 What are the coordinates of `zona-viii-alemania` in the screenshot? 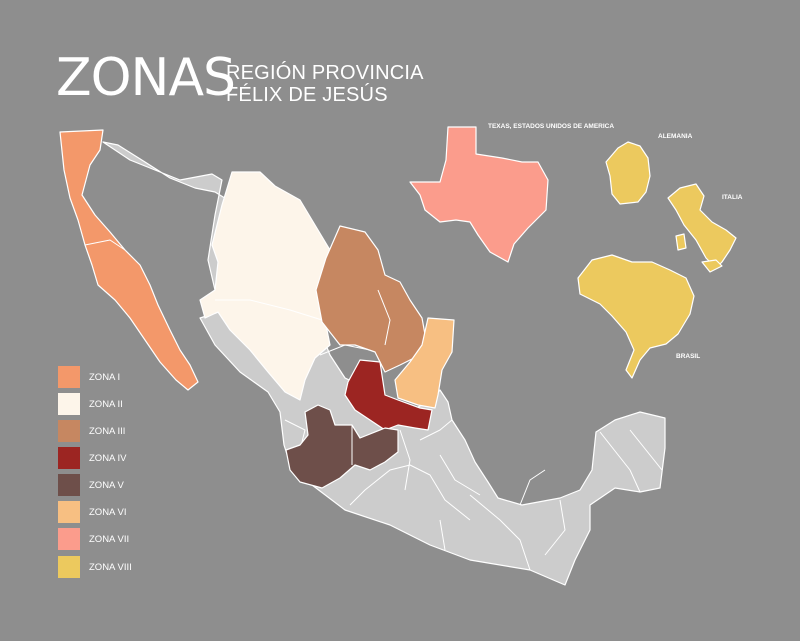 It's located at (628, 173).